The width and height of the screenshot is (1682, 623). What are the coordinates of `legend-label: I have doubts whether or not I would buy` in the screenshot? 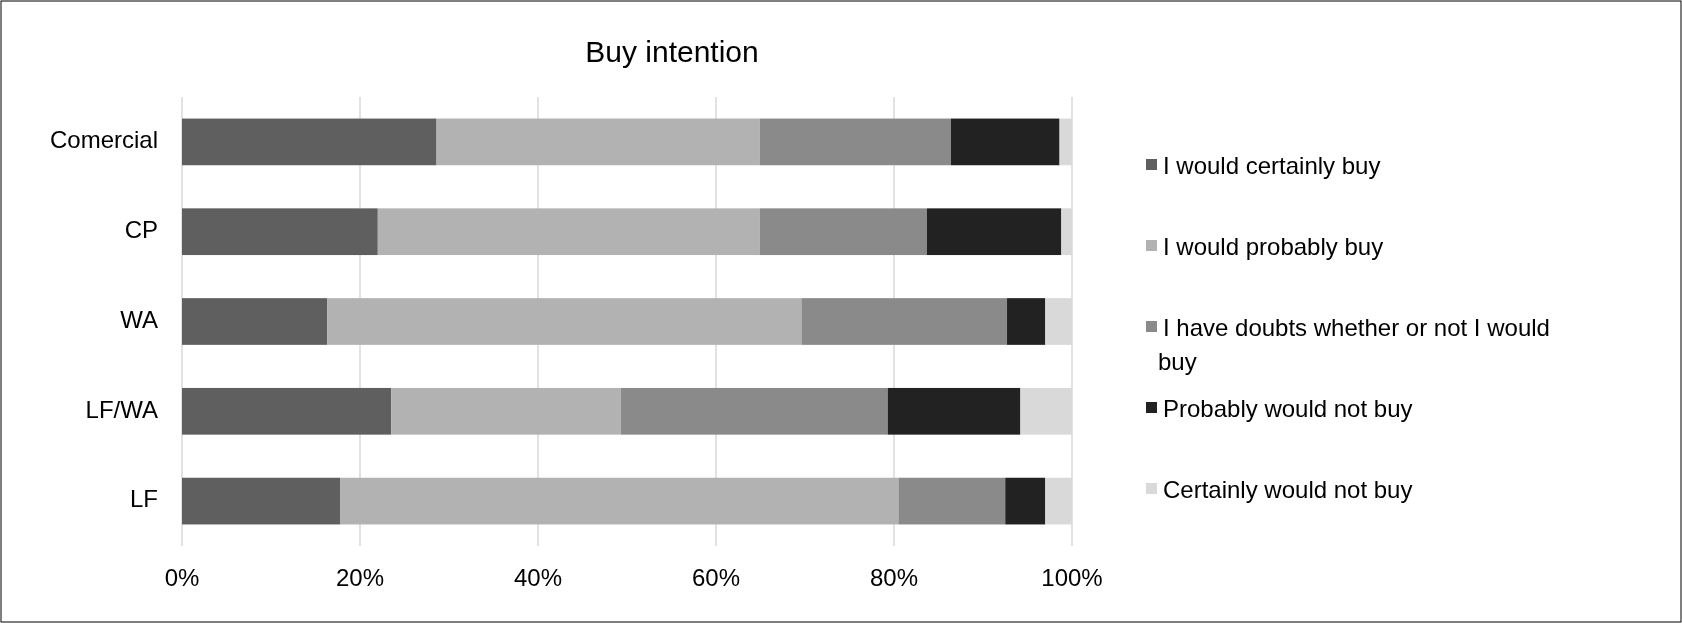 It's located at (1354, 345).